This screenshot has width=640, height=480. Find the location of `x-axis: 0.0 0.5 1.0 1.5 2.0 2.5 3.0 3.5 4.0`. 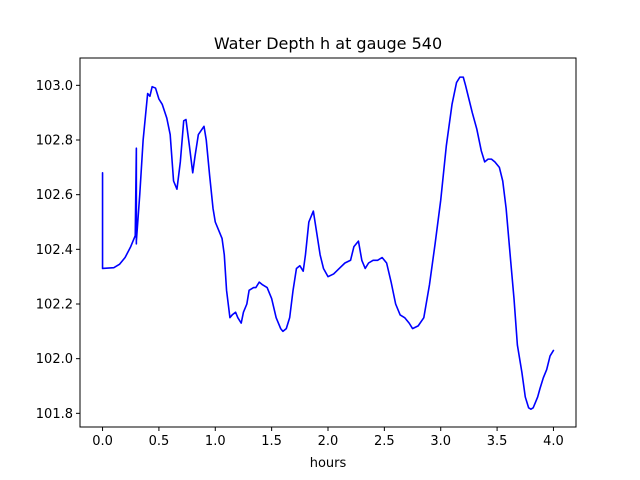

x-axis: 0.0 0.5 1.0 1.5 2.0 2.5 3.0 3.5 4.0 is located at coordinates (328, 438).